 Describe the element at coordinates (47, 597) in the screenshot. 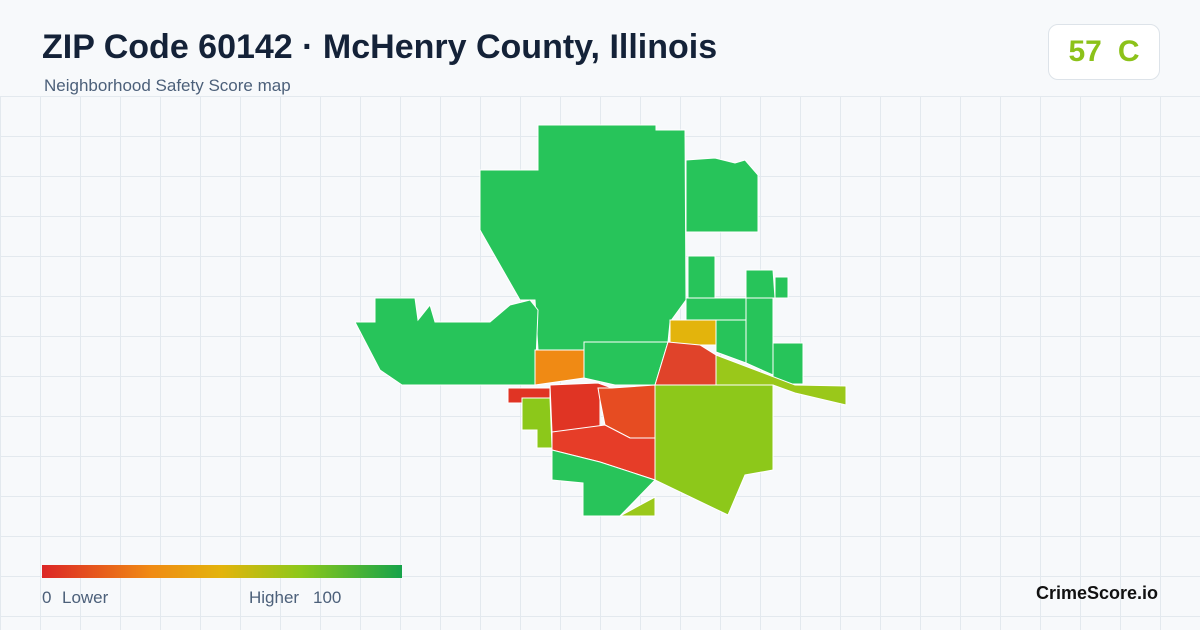

I see `legend-min: 0` at that location.